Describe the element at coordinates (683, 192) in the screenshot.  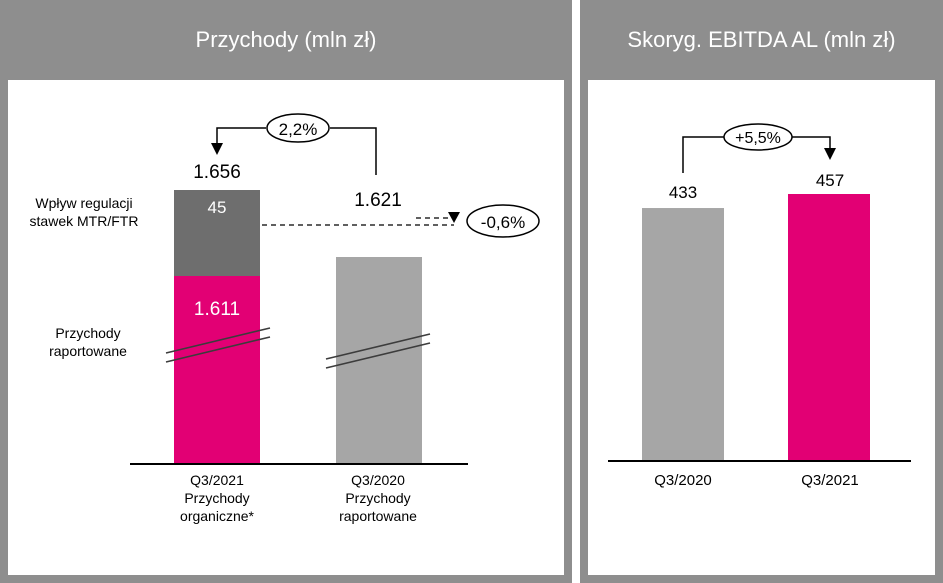
I see `value-label-q3-2020: 433` at that location.